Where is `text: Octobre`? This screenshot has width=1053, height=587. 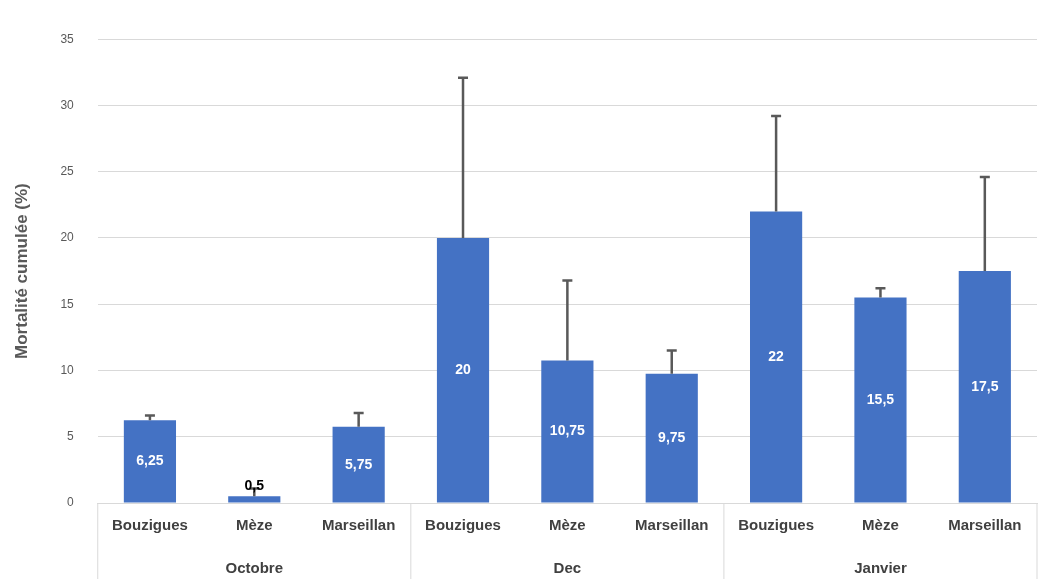
text: Octobre is located at coordinates (254, 567).